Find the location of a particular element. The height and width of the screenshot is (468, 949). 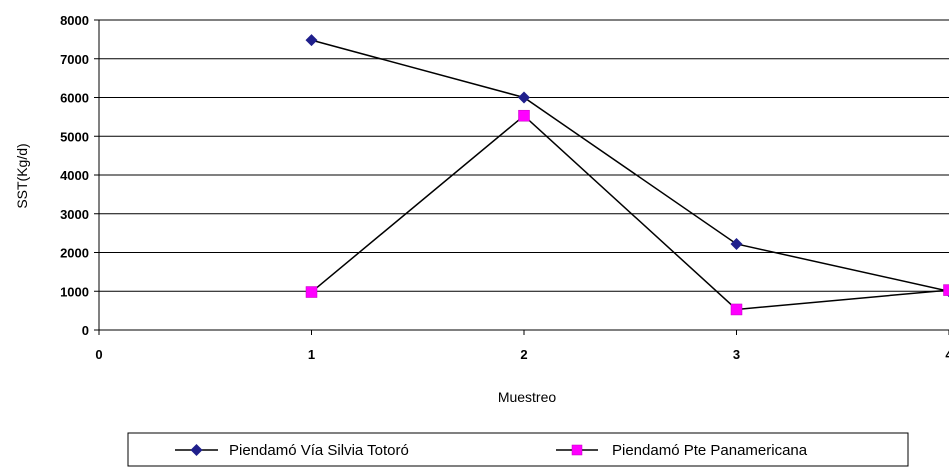

x-tick-label: 4 is located at coordinates (947, 354).